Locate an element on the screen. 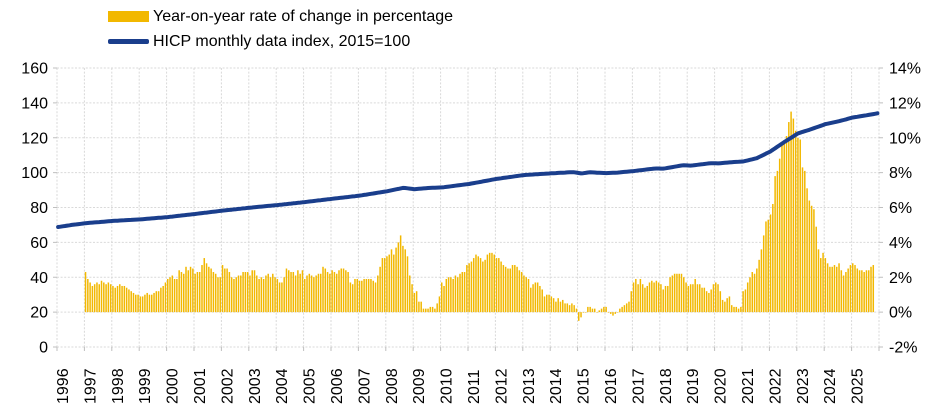  x-axis-tick-label: 2016 is located at coordinates (611, 386).